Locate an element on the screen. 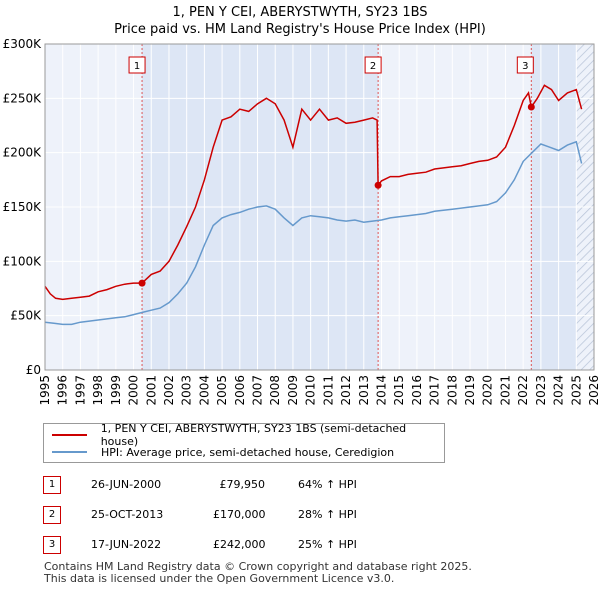 This screenshot has height=590, width=600. sale-label-number: 2 is located at coordinates (373, 66).